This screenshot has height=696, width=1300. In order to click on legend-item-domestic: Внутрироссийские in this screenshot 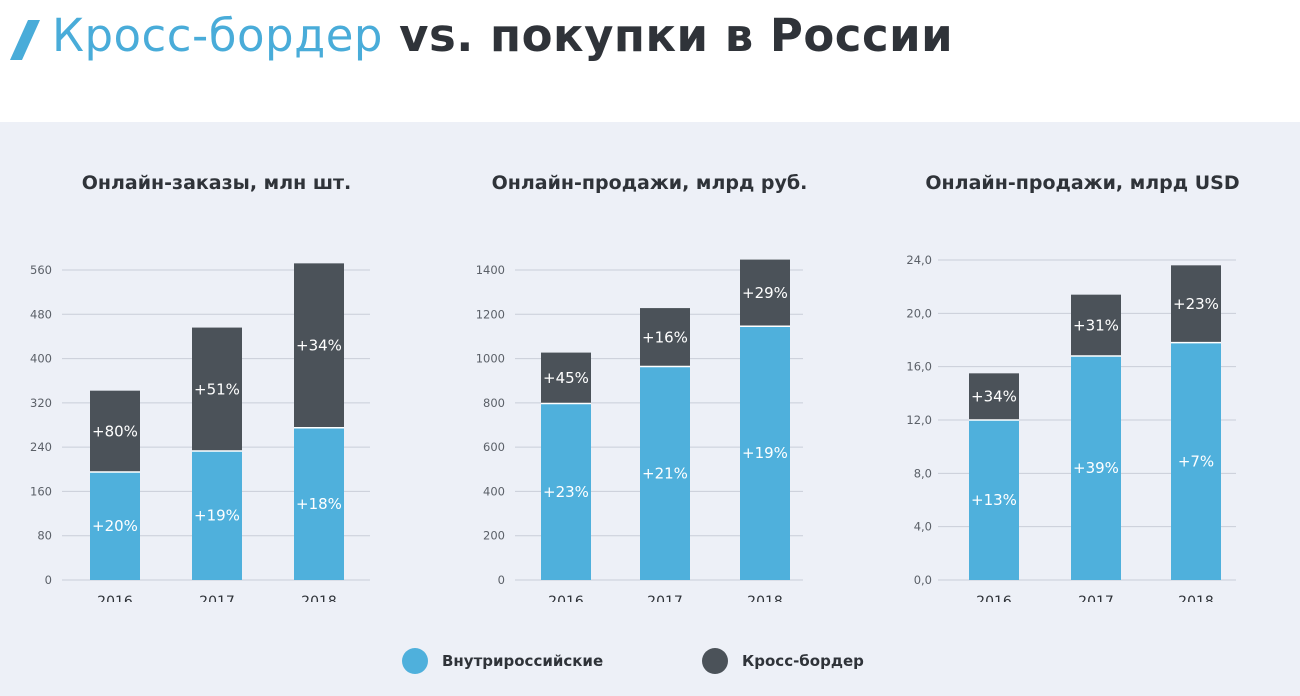, I will do `click(502, 661)`.